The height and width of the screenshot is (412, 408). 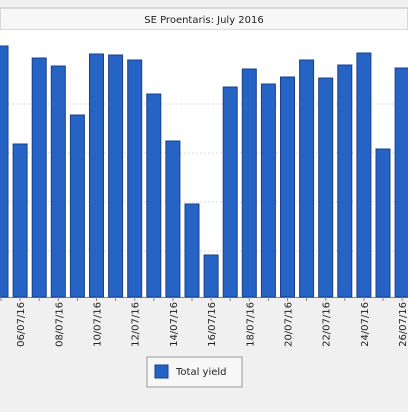 I want to click on x-tick-label: 06/07/16, so click(x=21, y=324).